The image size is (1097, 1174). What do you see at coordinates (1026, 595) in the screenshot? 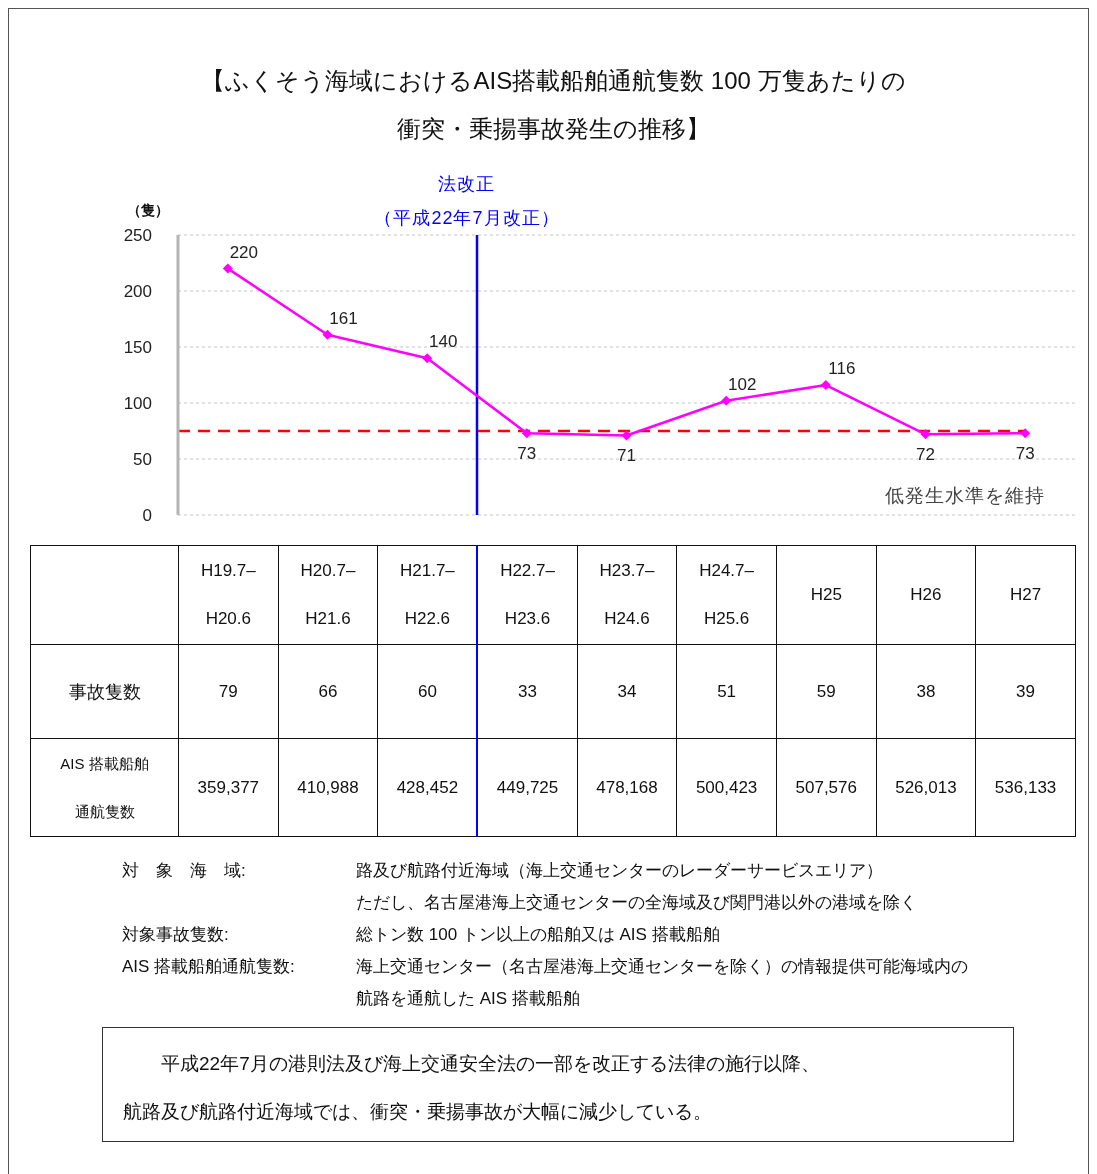
I see `x-tick-label: H27` at bounding box center [1026, 595].